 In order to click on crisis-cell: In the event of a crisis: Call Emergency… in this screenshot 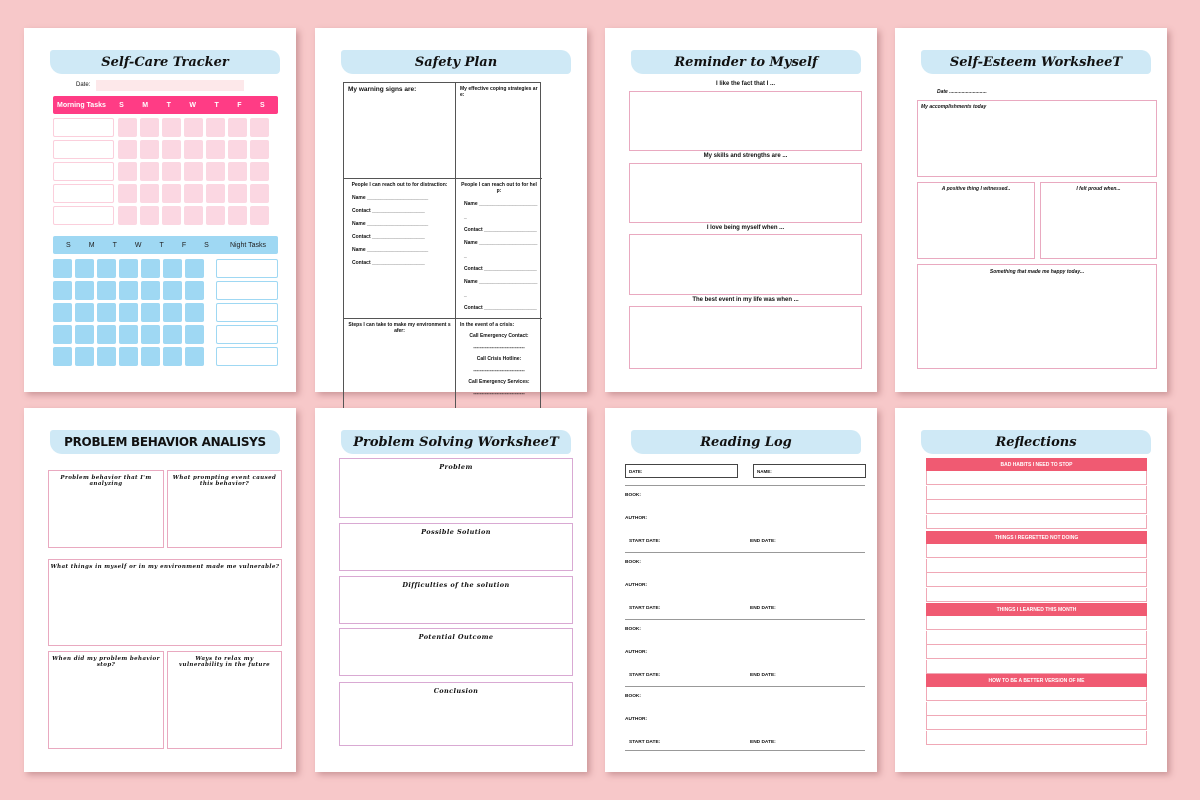, I will do `click(499, 365)`.